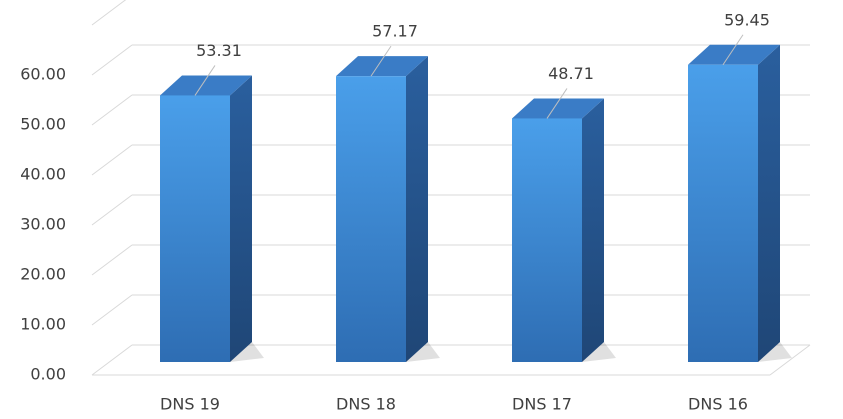 The height and width of the screenshot is (419, 843). What do you see at coordinates (43, 324) in the screenshot?
I see `y-tick-label: 10.00` at bounding box center [43, 324].